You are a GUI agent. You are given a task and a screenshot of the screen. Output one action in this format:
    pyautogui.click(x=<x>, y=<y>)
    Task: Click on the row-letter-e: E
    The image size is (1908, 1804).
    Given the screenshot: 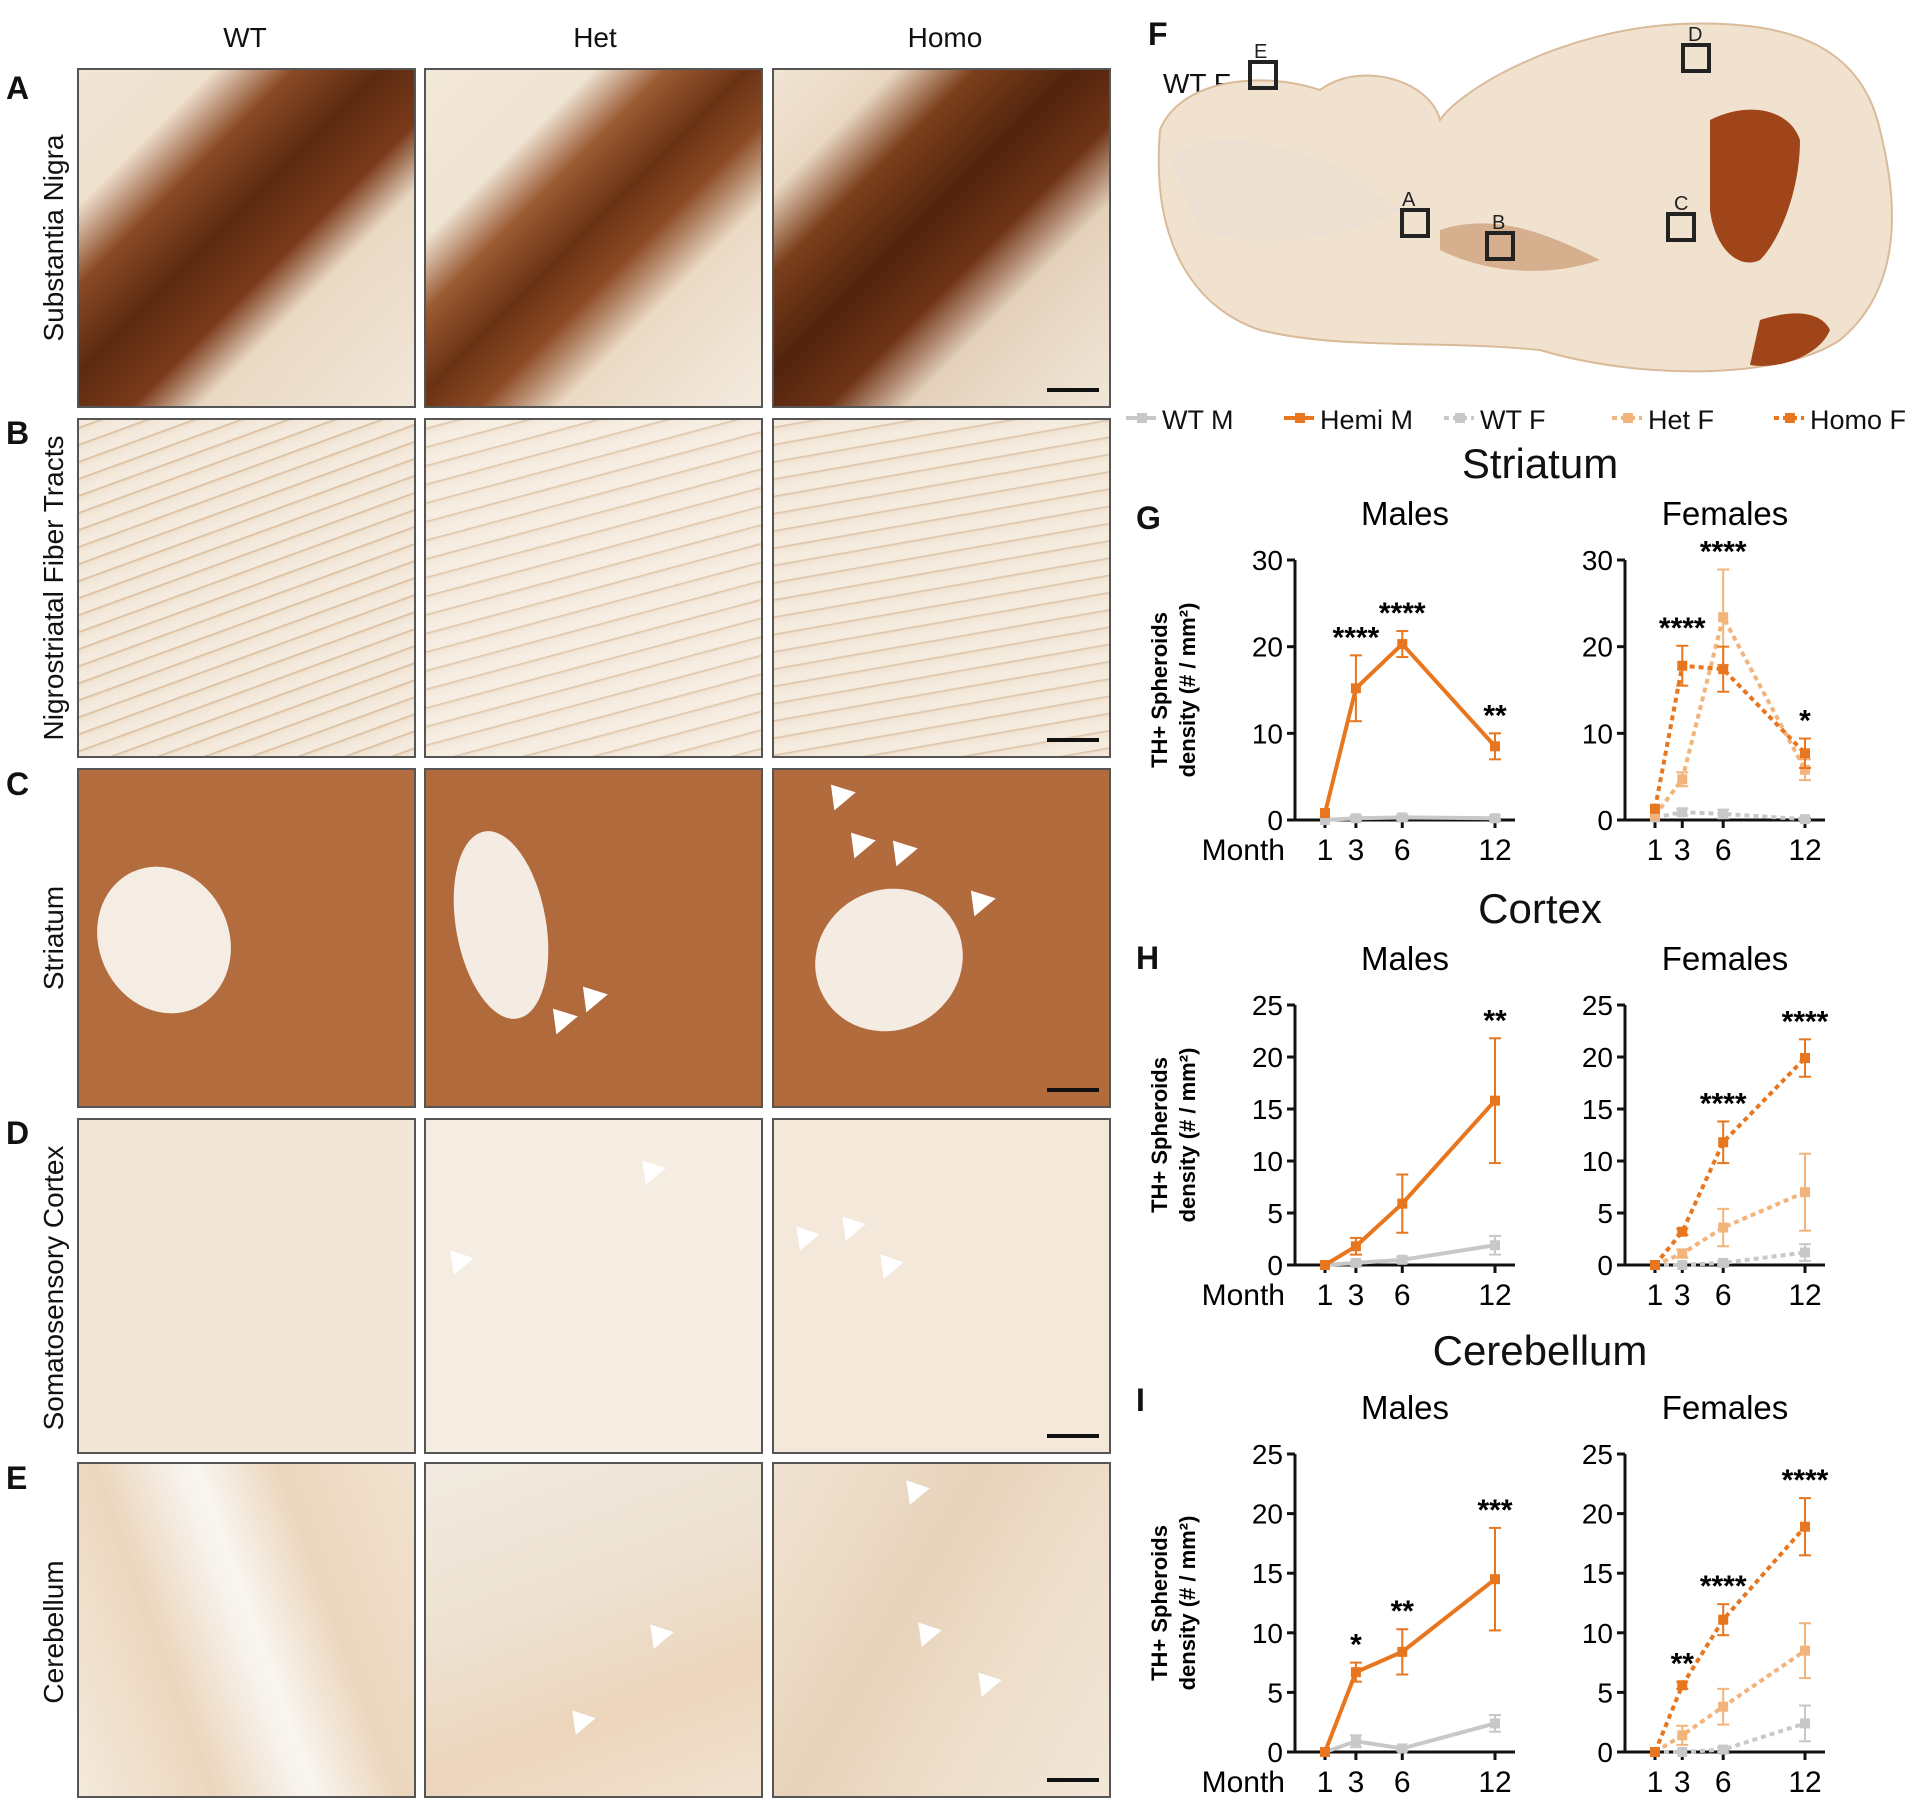 What is the action you would take?
    pyautogui.click(x=17, y=1478)
    